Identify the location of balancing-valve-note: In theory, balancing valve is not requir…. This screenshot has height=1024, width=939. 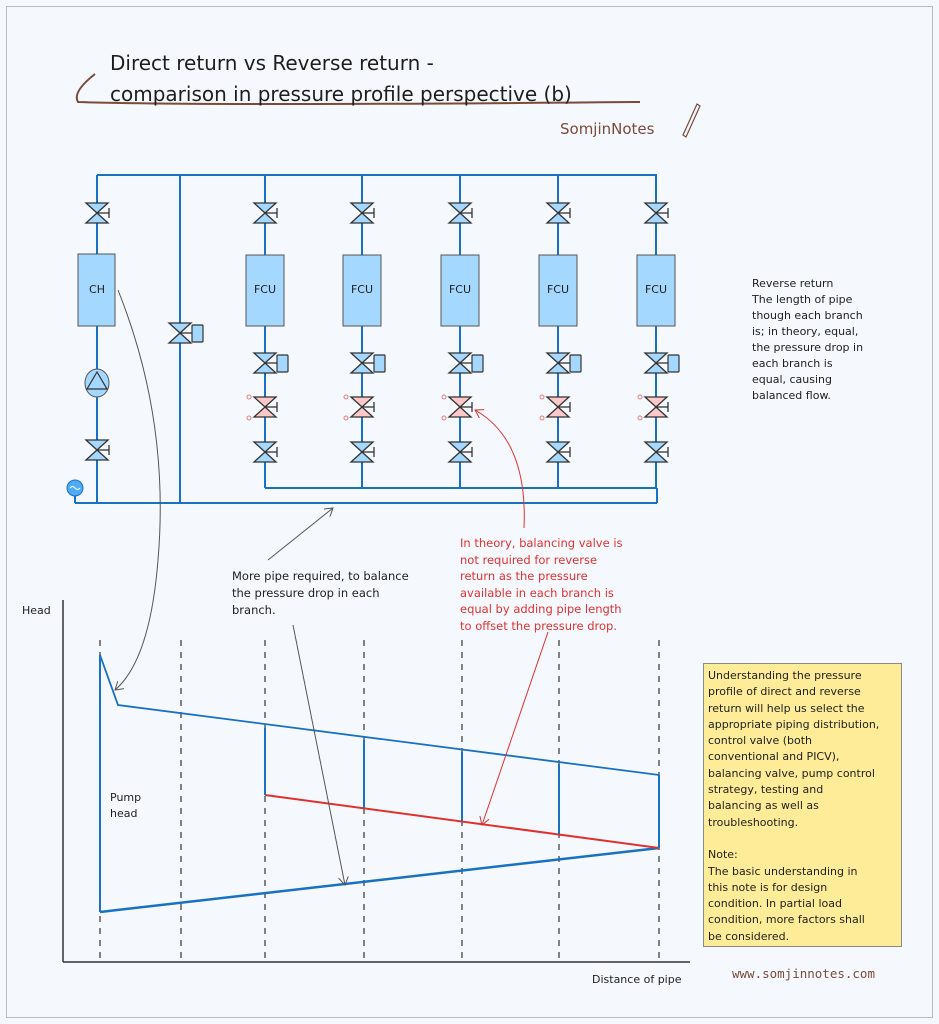
(541, 584).